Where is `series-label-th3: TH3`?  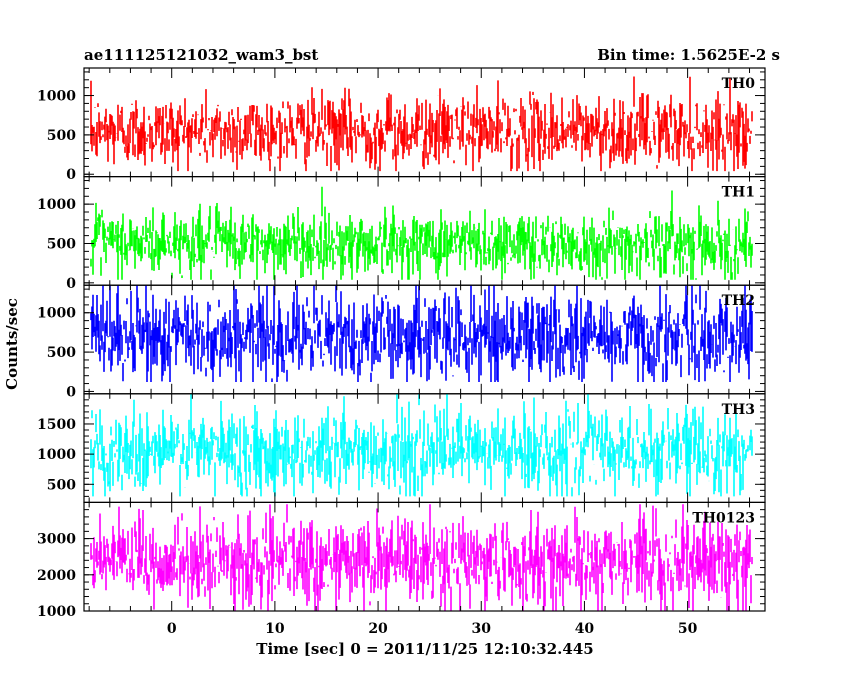
series-label-th3: TH3 is located at coordinates (738, 410).